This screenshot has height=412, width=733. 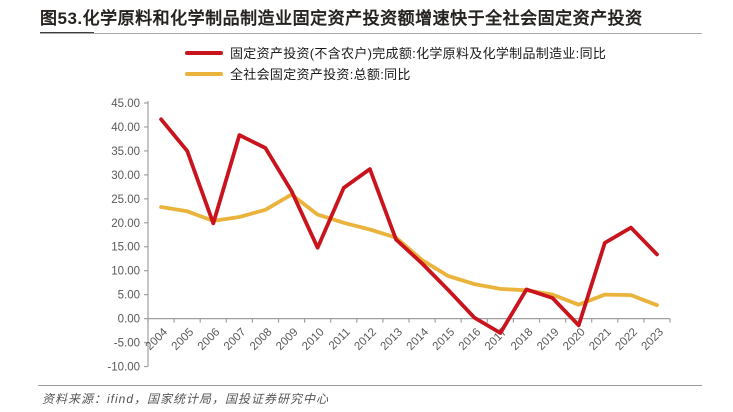 I want to click on legend-label-chemical-fai: 固定资产投资(不含农户)完成额:化学原料及化学制品制造业:同比, so click(x=418, y=53).